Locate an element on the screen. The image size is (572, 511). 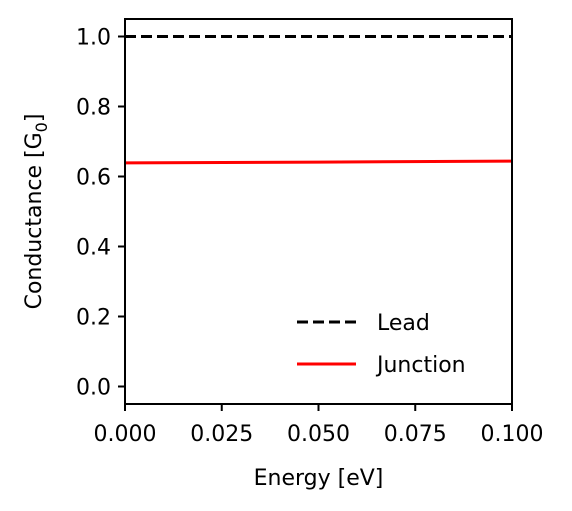
y-tick-label: 0.4 is located at coordinates (93, 248).